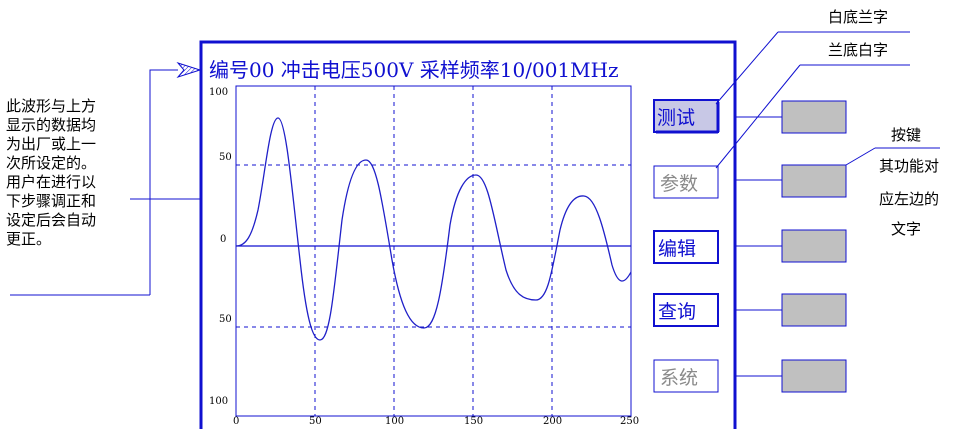 The image size is (963, 429). What do you see at coordinates (909, 199) in the screenshot?
I see `key-note-line: 应左边的` at bounding box center [909, 199].